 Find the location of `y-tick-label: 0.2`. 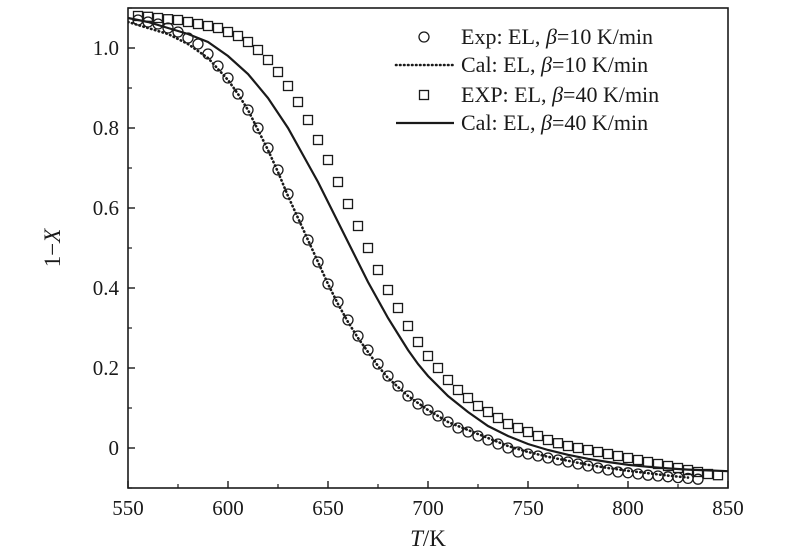

y-tick-label: 0.2 is located at coordinates (106, 368).